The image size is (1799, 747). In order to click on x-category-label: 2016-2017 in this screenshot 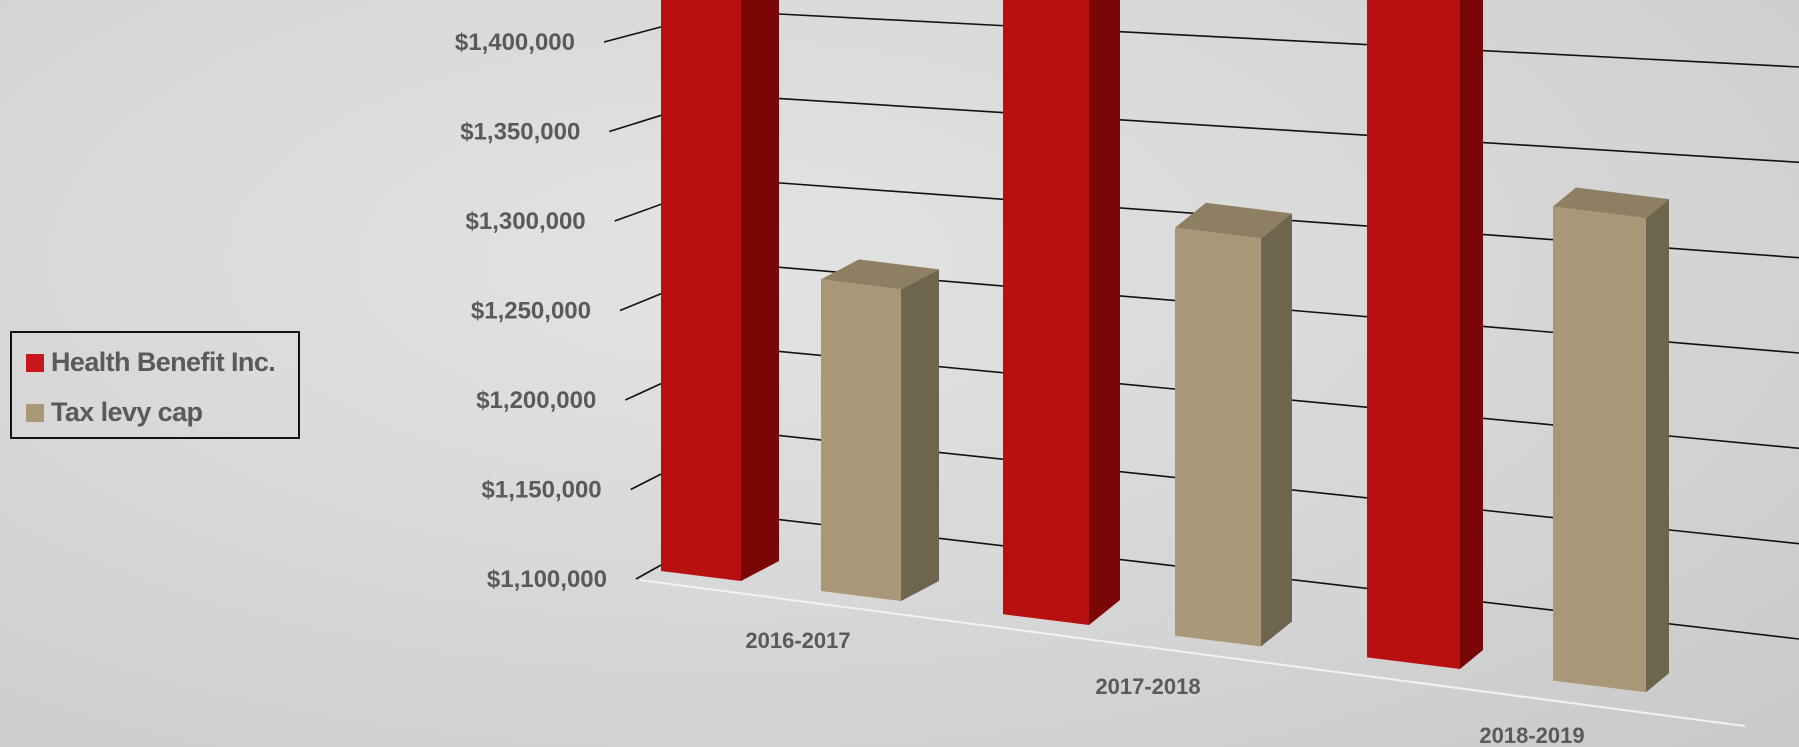, I will do `click(797, 640)`.